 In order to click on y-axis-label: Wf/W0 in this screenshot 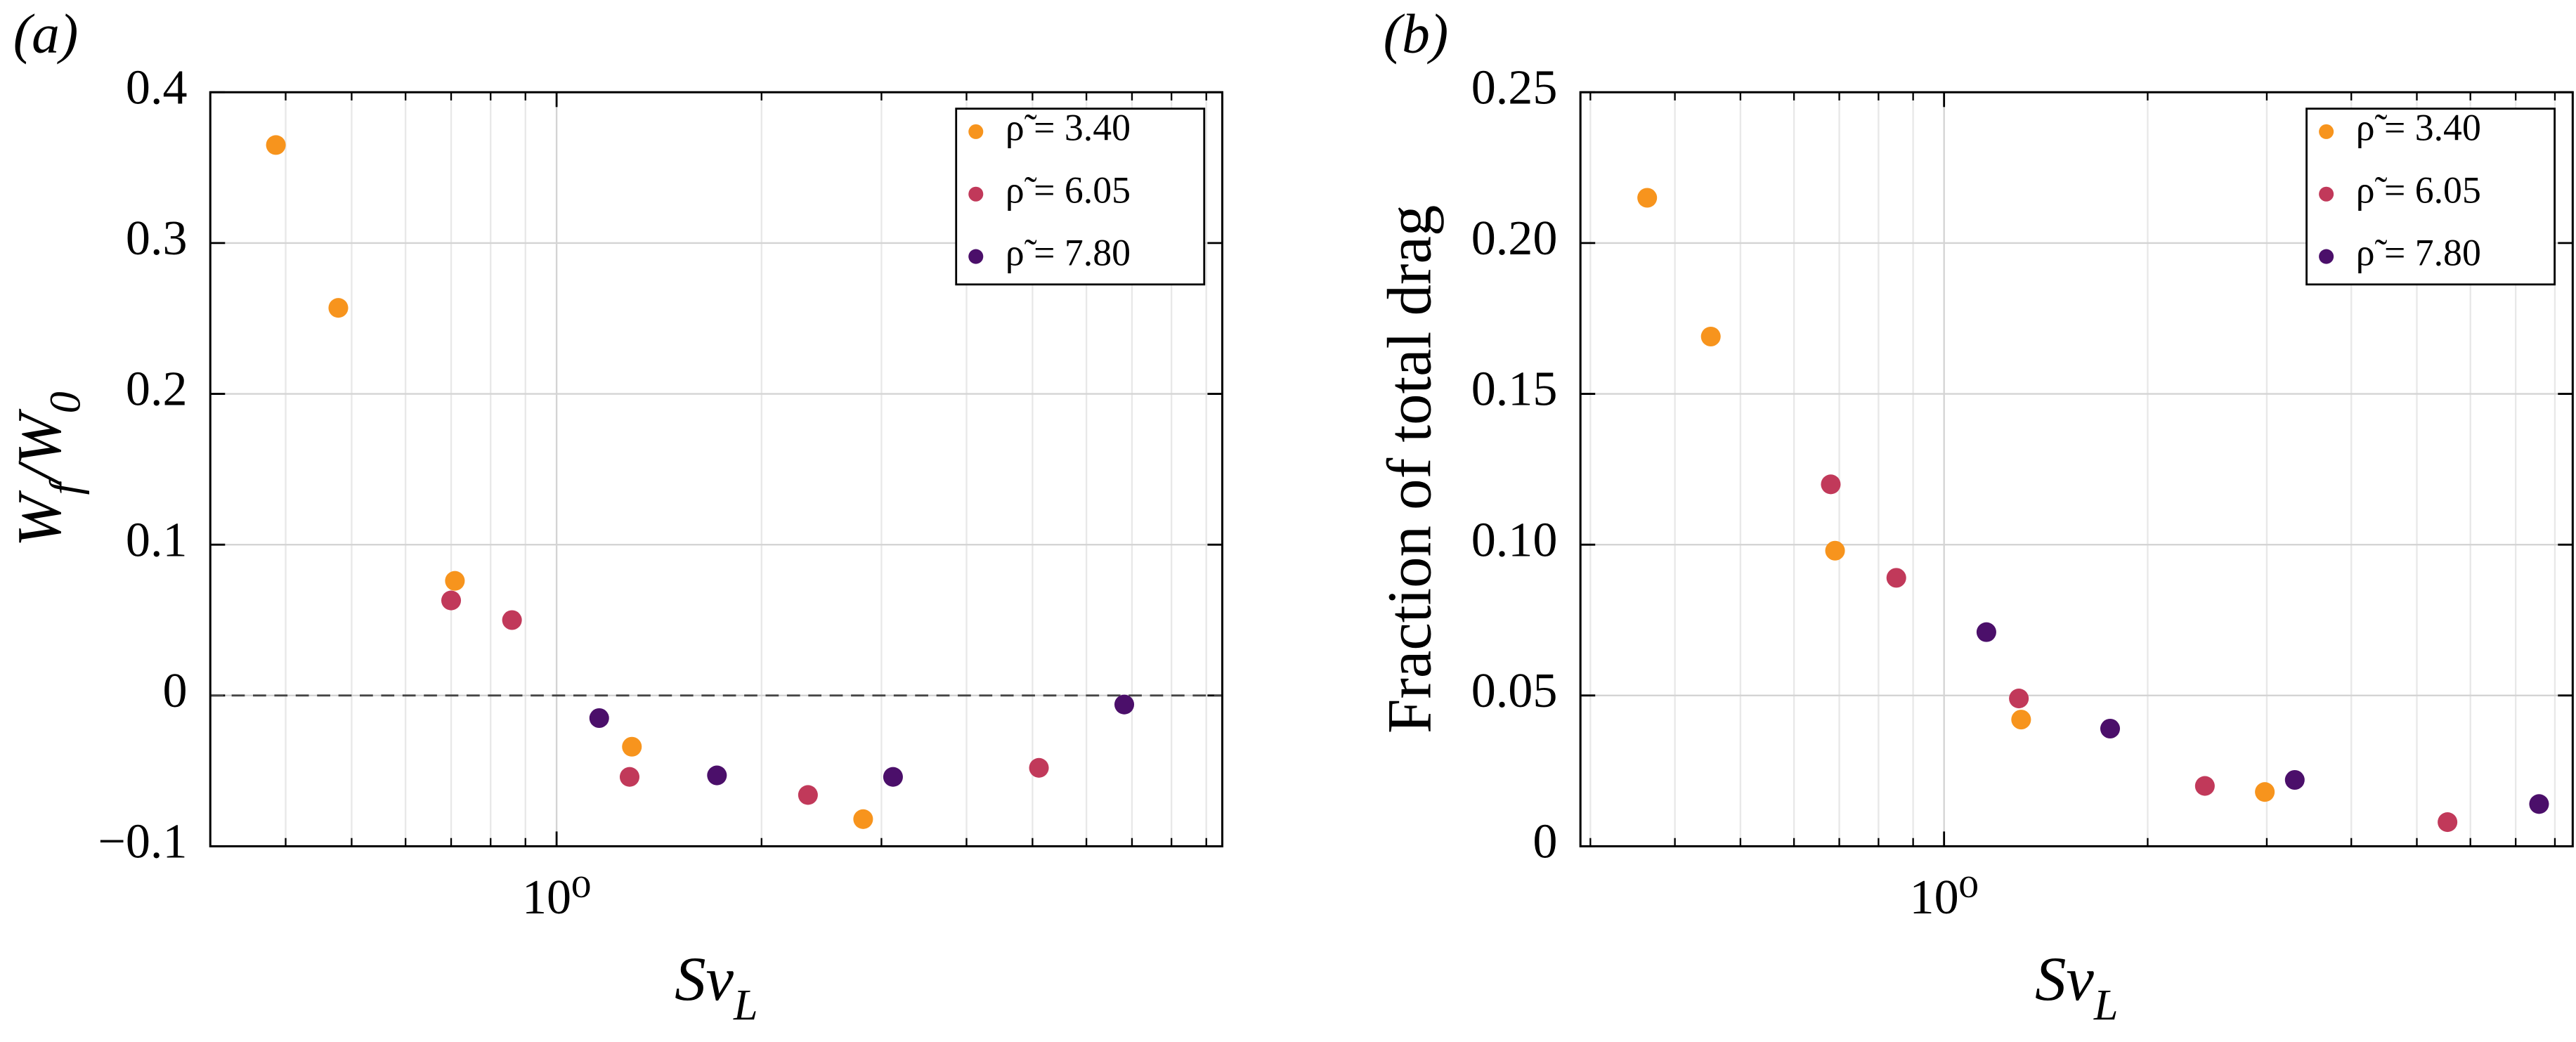, I will do `click(48, 469)`.